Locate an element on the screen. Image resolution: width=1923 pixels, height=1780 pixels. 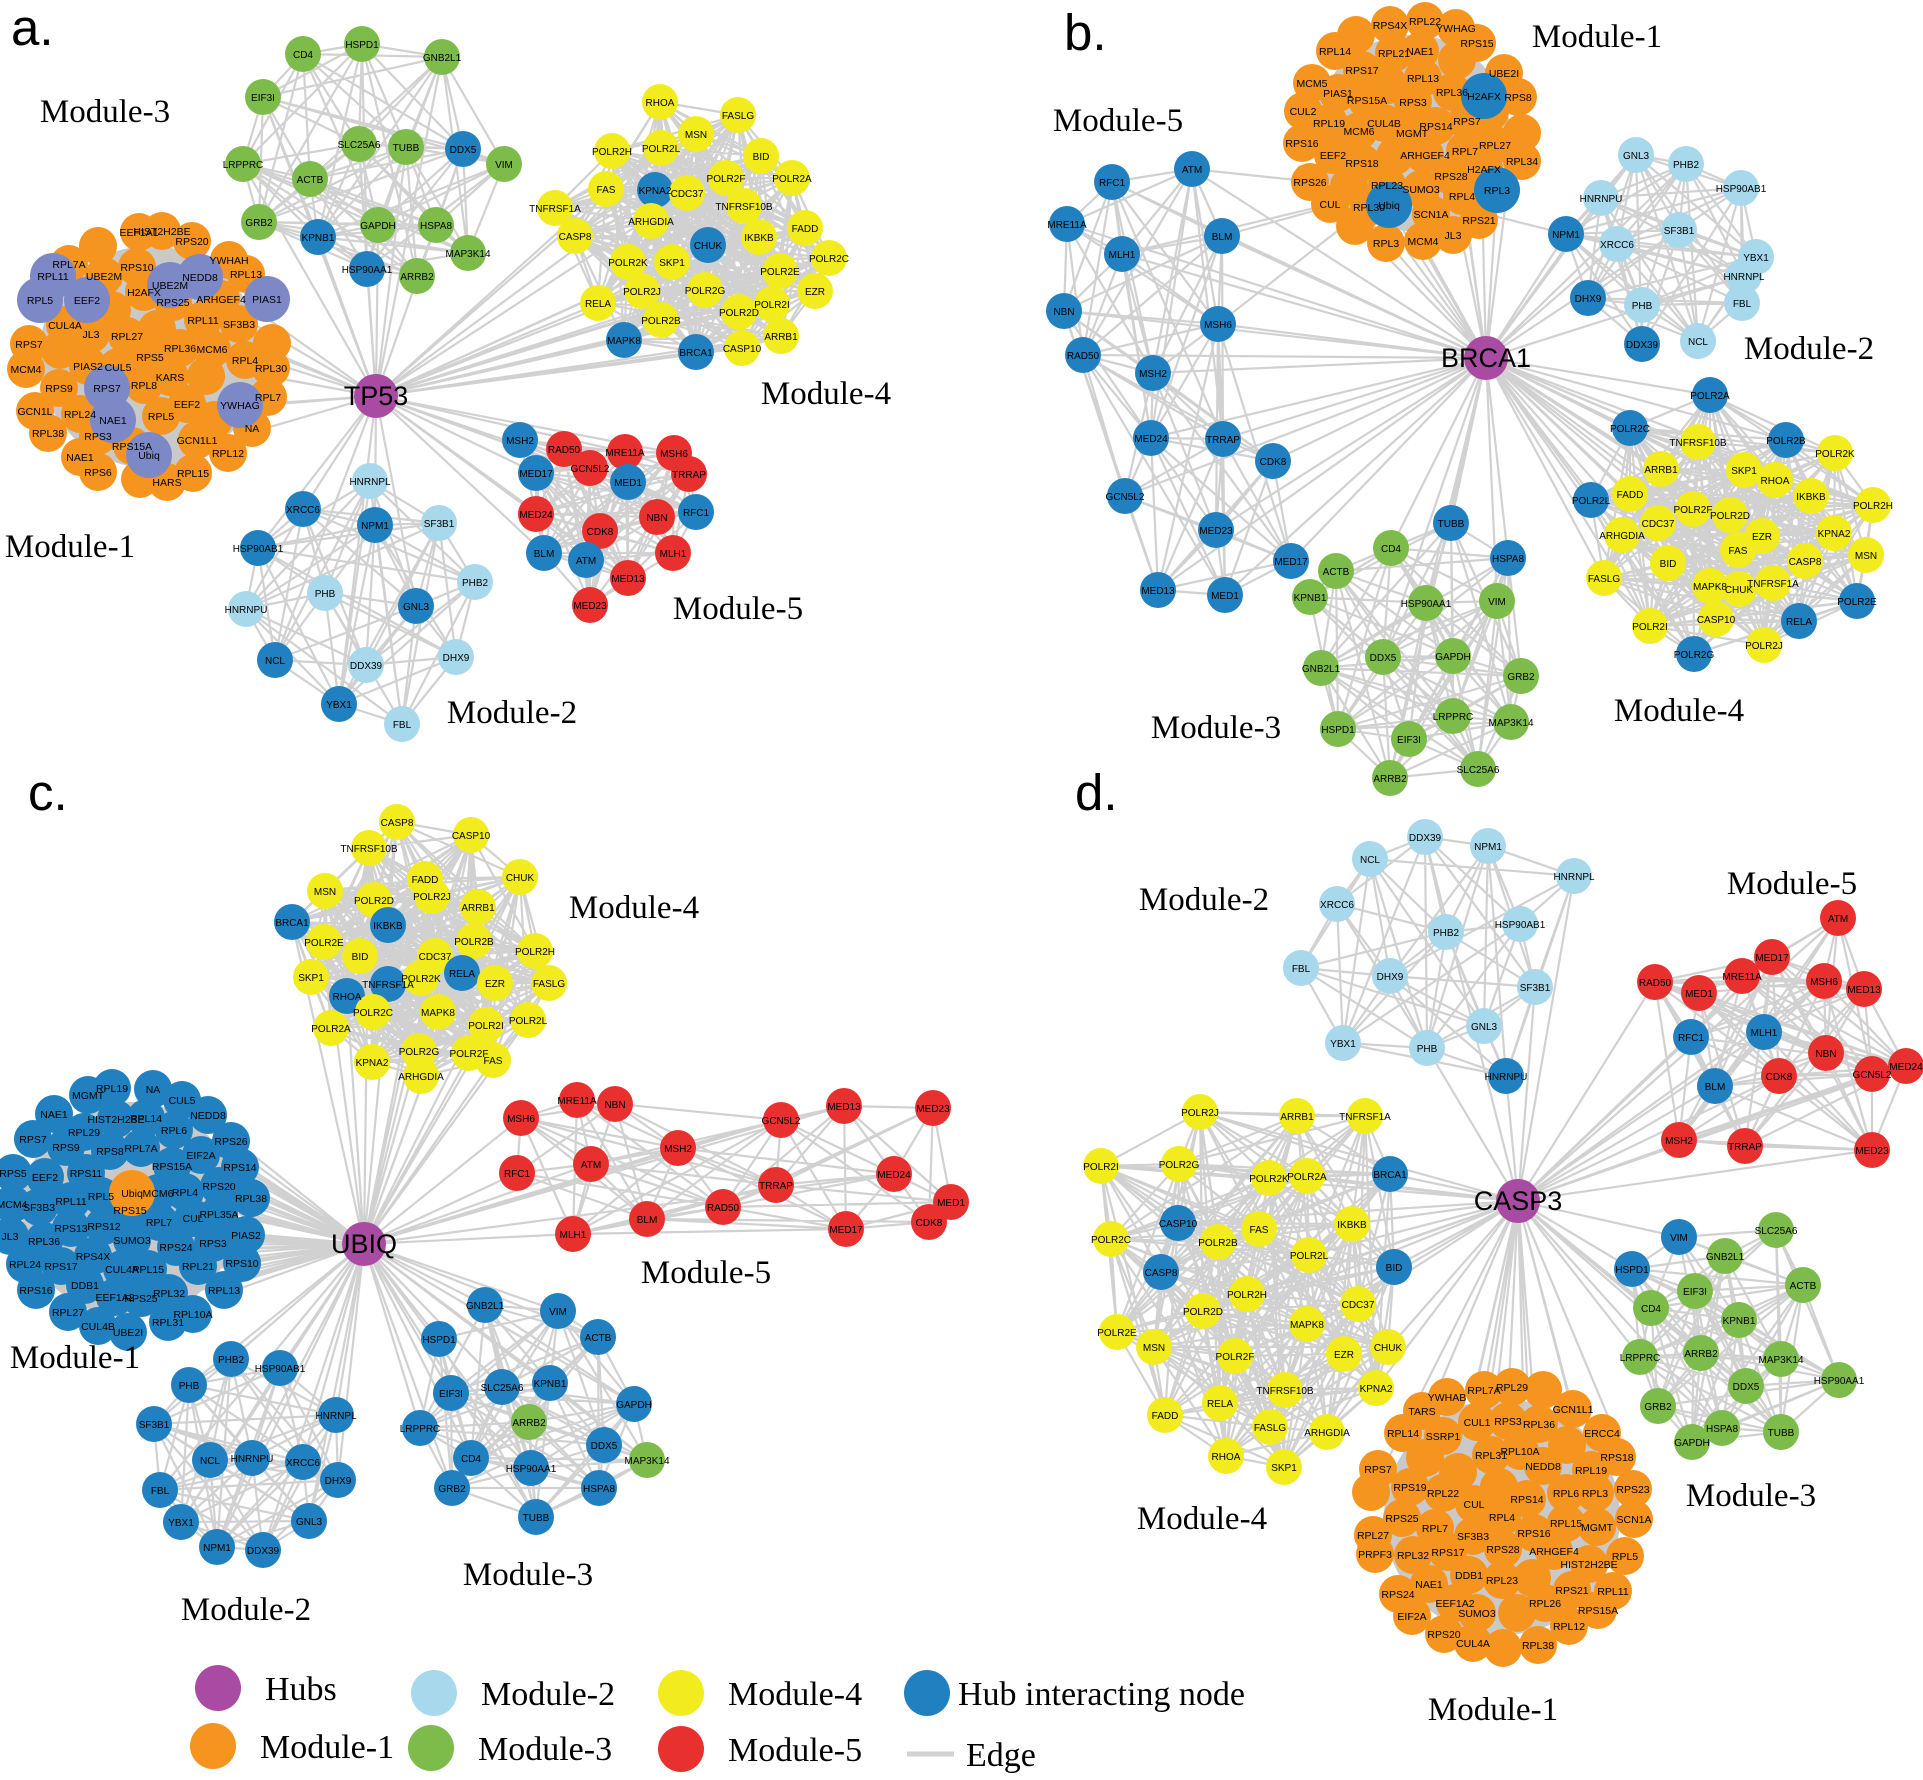
svg-text: DDX39 is located at coordinates (1425, 838).